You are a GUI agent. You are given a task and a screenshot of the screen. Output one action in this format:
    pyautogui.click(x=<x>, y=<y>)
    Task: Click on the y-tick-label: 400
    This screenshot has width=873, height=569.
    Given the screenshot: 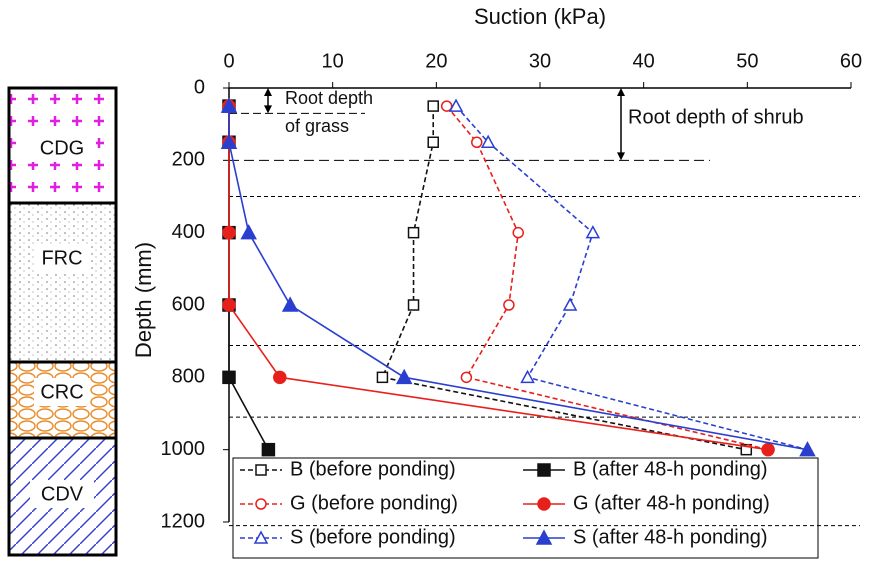 What is the action you would take?
    pyautogui.click(x=188, y=232)
    